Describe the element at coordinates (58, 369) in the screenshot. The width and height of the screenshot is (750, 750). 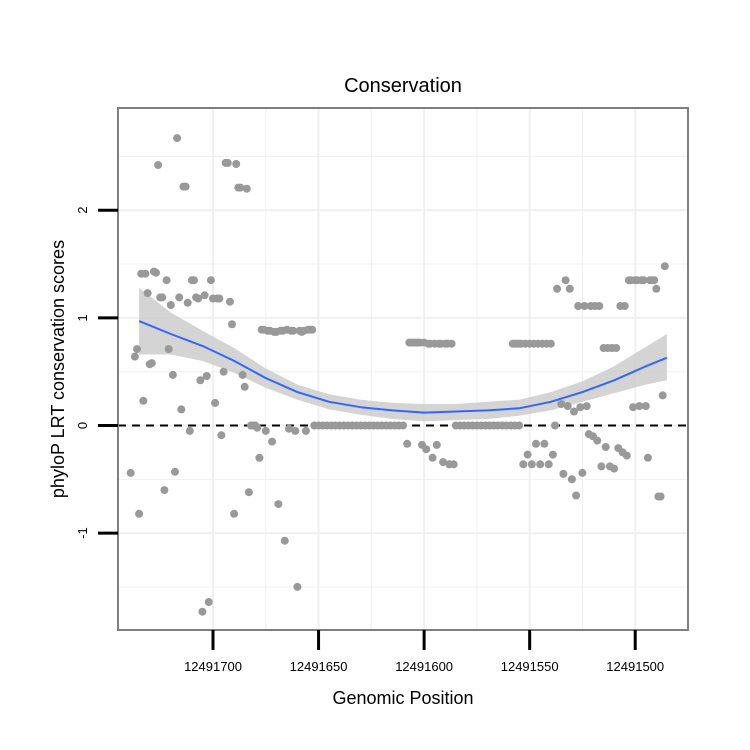
I see `y-axis-label: phyloP LRT conservation scores` at that location.